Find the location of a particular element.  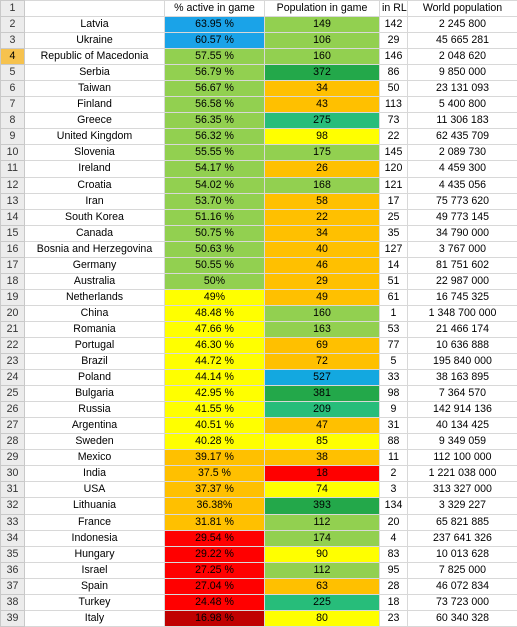

cell-population-game: 49 is located at coordinates (322, 297).